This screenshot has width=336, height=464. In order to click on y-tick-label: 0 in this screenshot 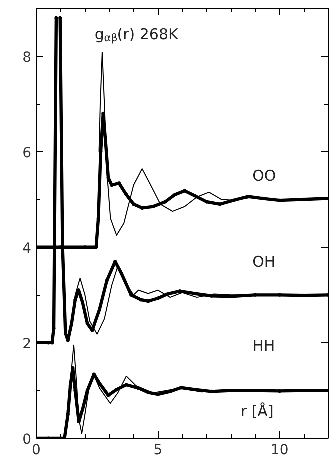, I will do `click(27, 440)`.